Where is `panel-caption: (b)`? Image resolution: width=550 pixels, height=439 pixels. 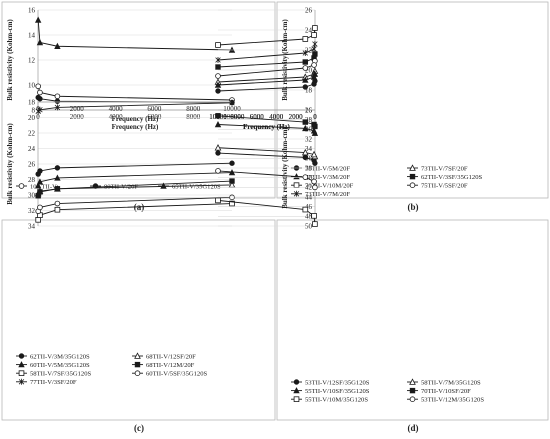 panel-caption: (b) is located at coordinates (413, 207).